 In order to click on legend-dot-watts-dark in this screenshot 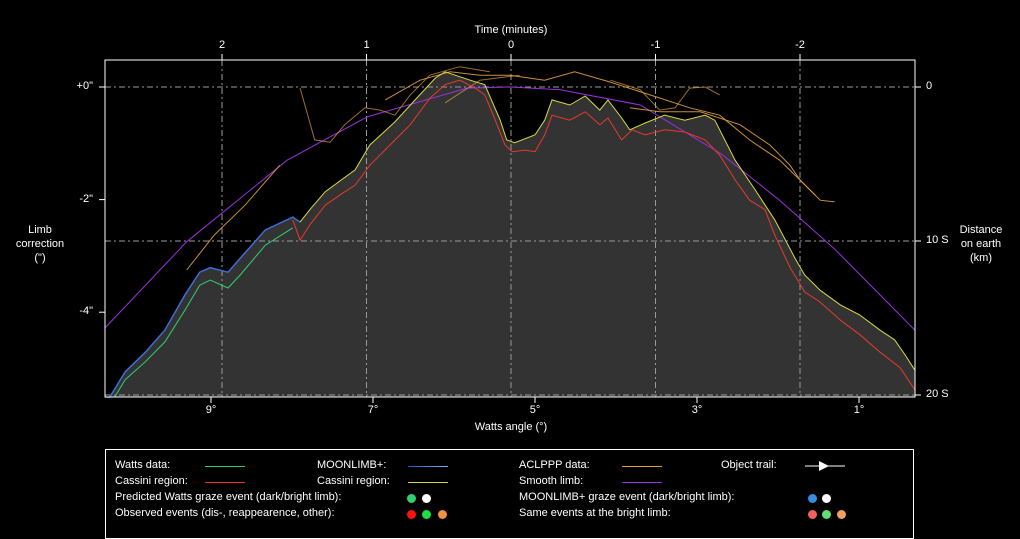, I will do `click(411, 498)`.